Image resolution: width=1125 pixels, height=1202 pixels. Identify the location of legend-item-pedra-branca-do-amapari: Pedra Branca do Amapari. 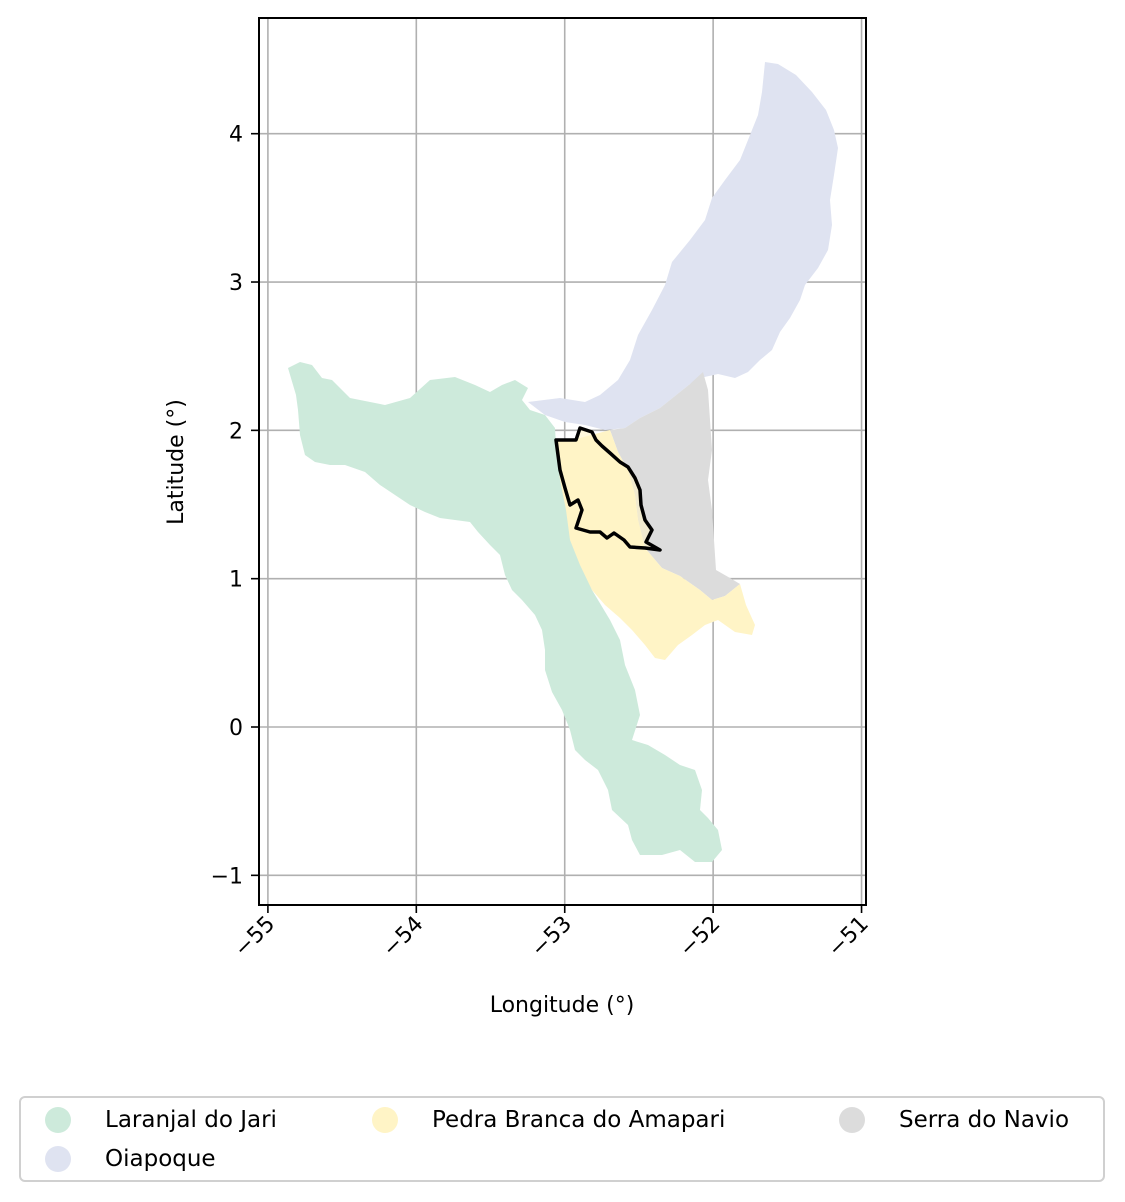
(548, 1120).